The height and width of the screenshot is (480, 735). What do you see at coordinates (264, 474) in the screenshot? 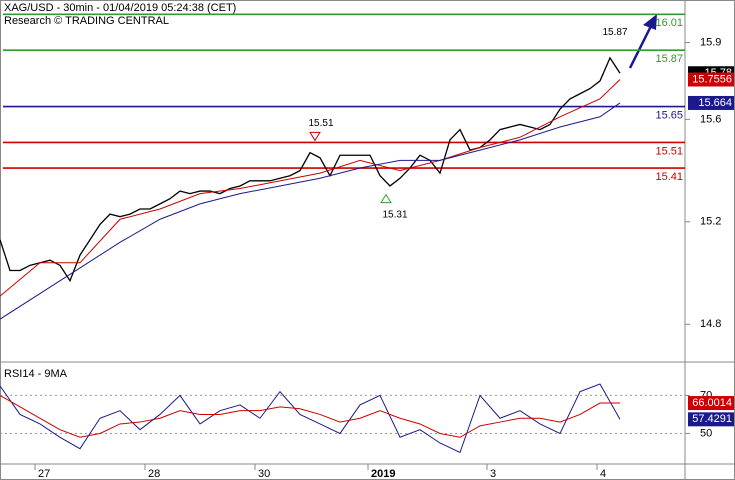
I see `x-tick-label: 30` at bounding box center [264, 474].